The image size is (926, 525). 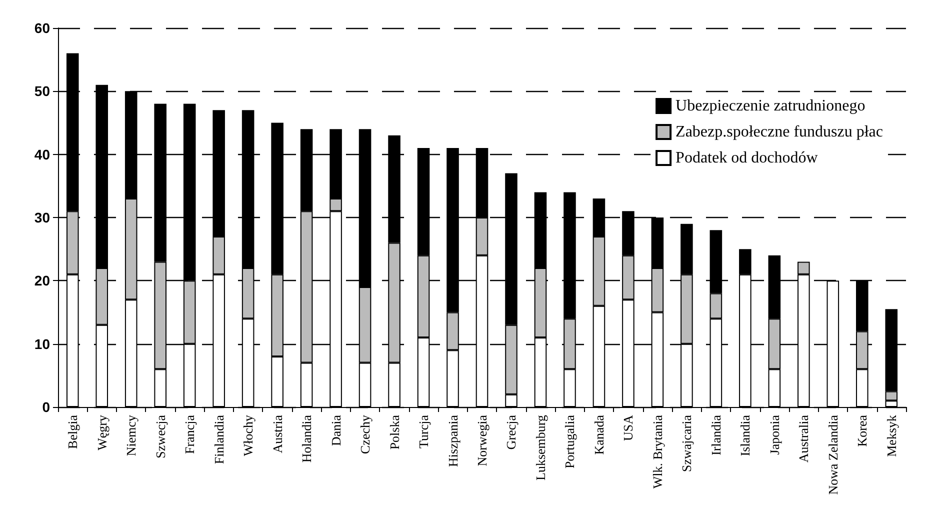 I want to click on x-tick-label: Niemcy, so click(x=131, y=435).